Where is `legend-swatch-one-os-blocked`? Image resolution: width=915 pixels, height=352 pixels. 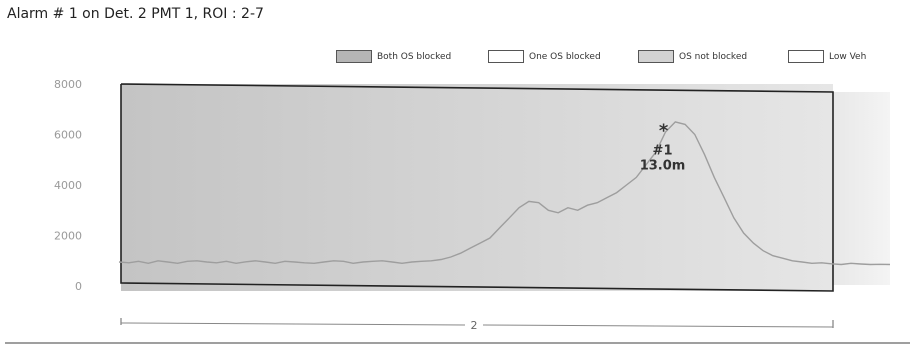 legend-swatch-one-os-blocked is located at coordinates (506, 56).